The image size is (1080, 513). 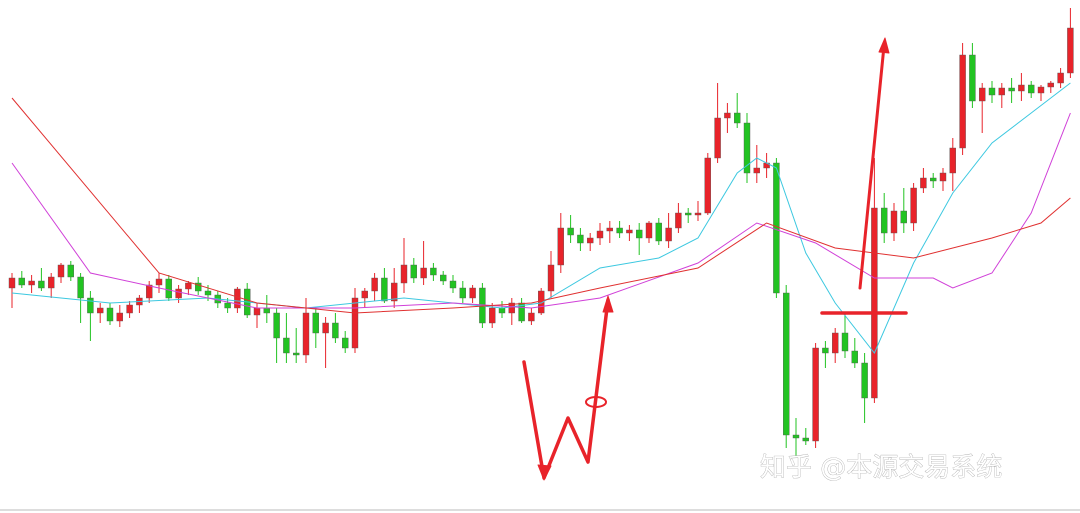 What do you see at coordinates (596, 402) in the screenshot?
I see `marker-ellipse` at bounding box center [596, 402].